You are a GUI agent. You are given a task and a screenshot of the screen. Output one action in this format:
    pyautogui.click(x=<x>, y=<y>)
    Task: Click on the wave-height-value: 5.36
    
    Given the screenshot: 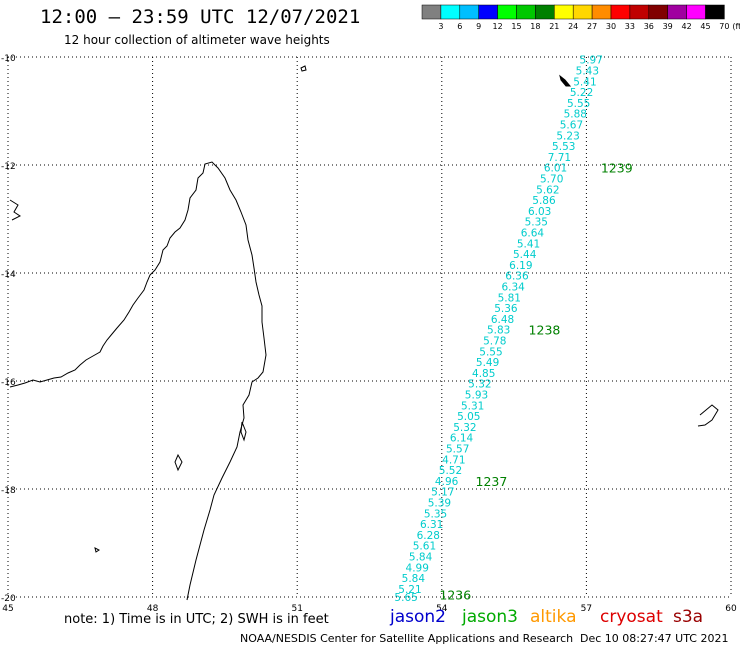 What is the action you would take?
    pyautogui.click(x=506, y=309)
    